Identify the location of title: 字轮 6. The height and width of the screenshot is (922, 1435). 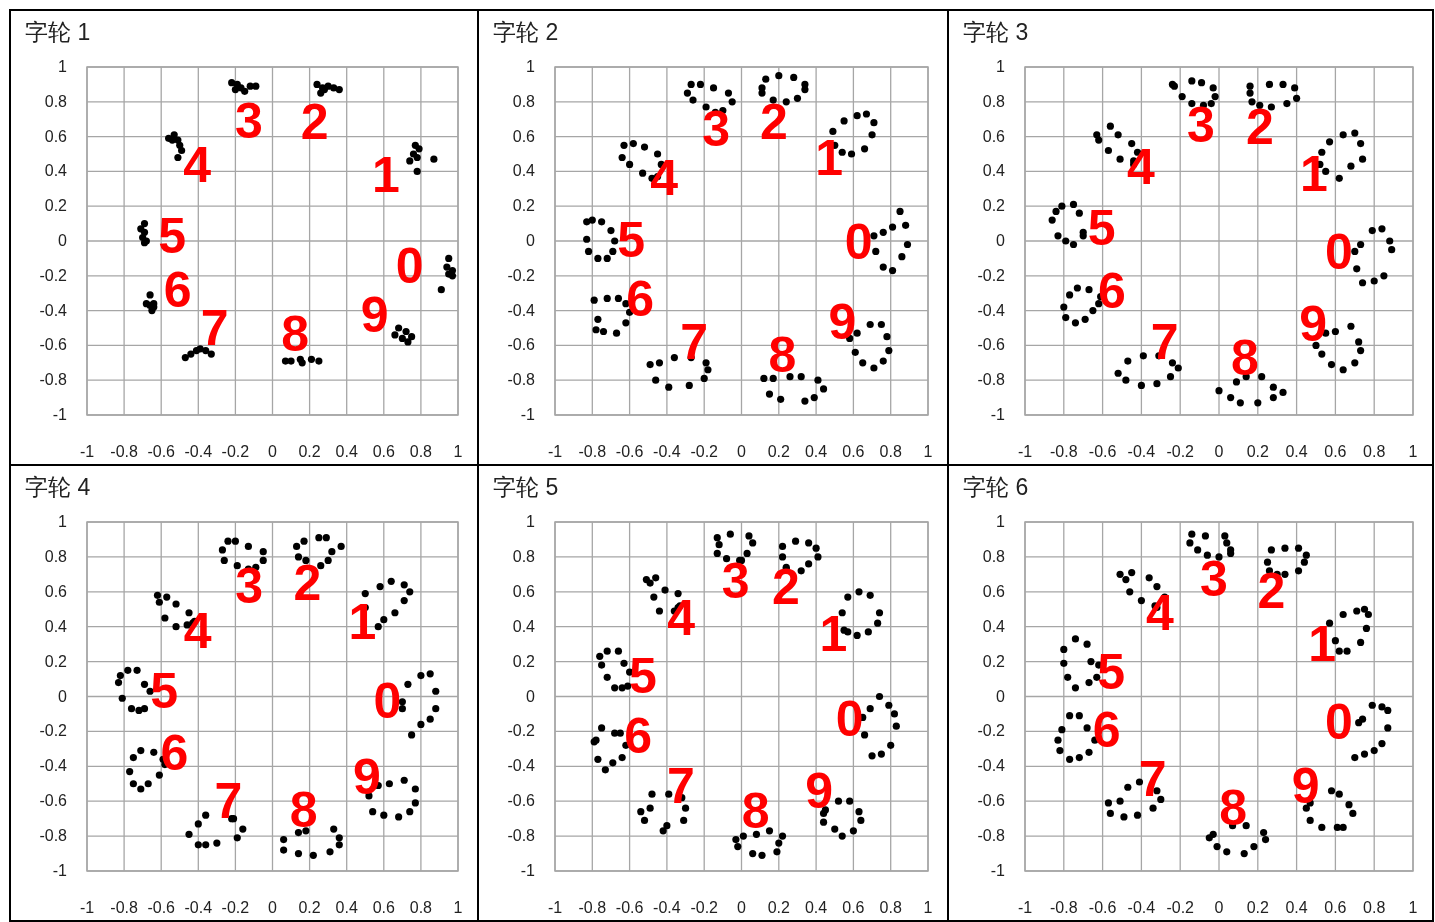
(996, 487).